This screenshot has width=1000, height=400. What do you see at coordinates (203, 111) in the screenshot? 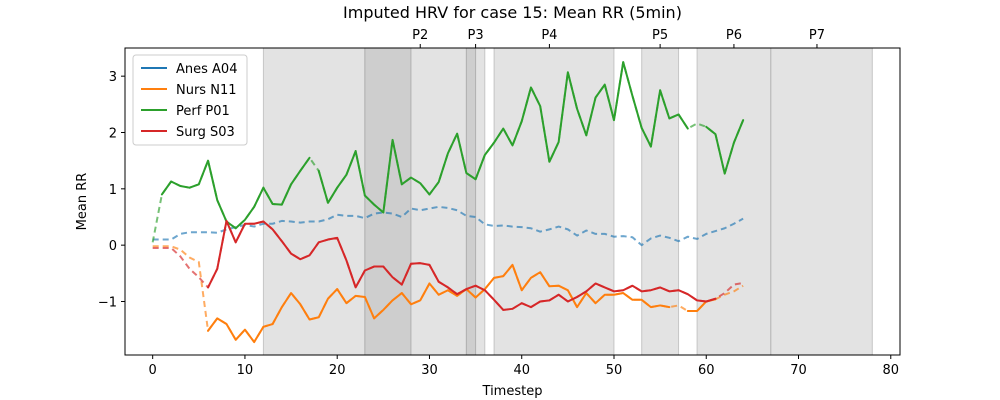
I see `legend-entry: Perf P01` at bounding box center [203, 111].